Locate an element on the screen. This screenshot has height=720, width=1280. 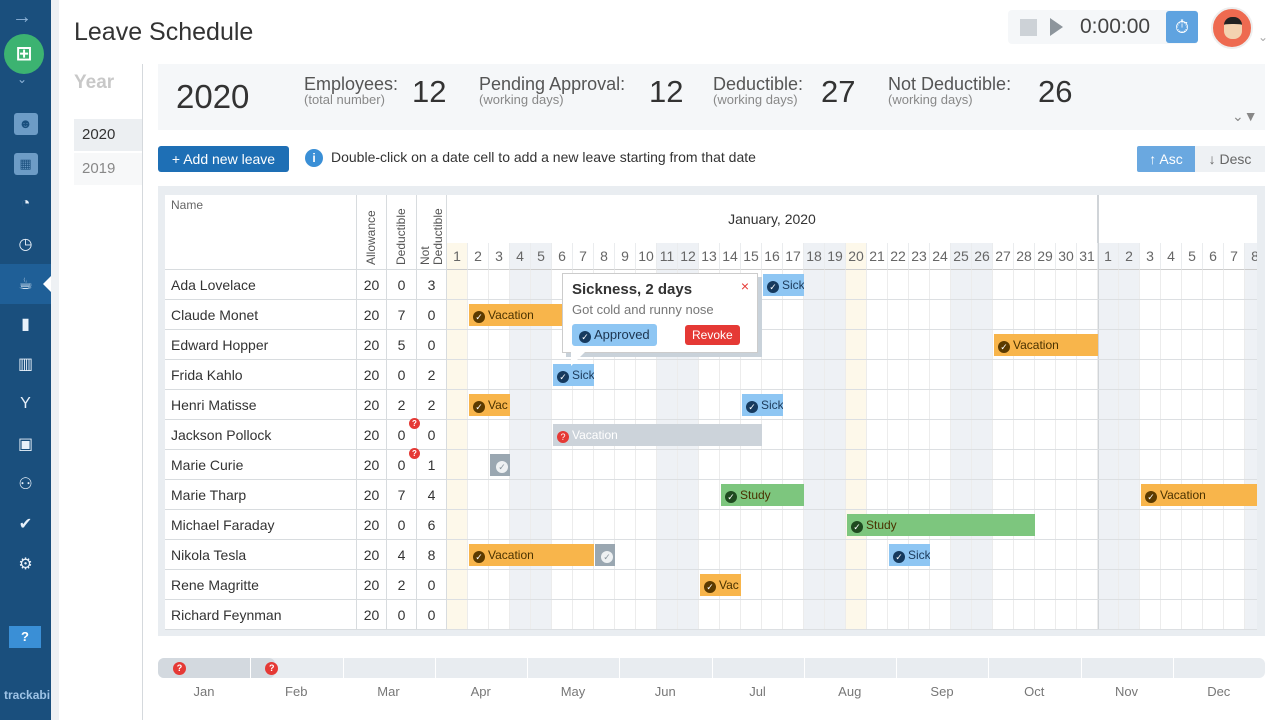
employee-name: Ada Lovelace is located at coordinates (261, 285).